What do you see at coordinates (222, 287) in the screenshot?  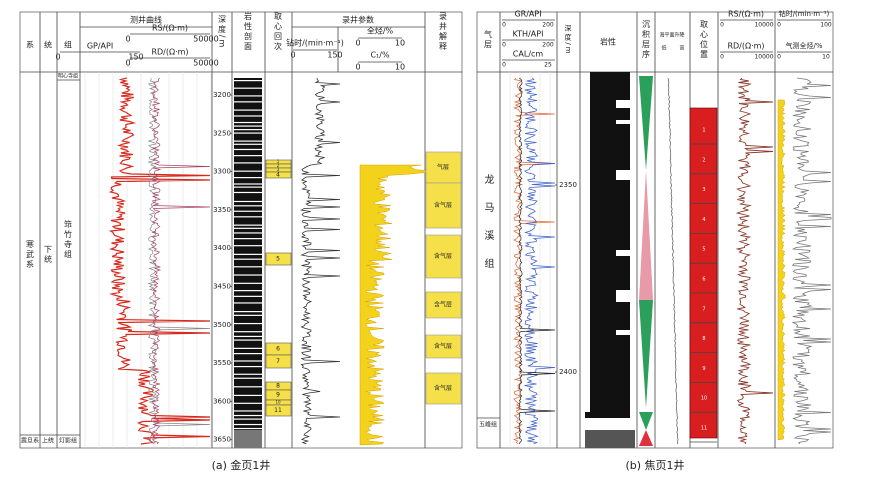 I see `depth-label: 3450` at bounding box center [222, 287].